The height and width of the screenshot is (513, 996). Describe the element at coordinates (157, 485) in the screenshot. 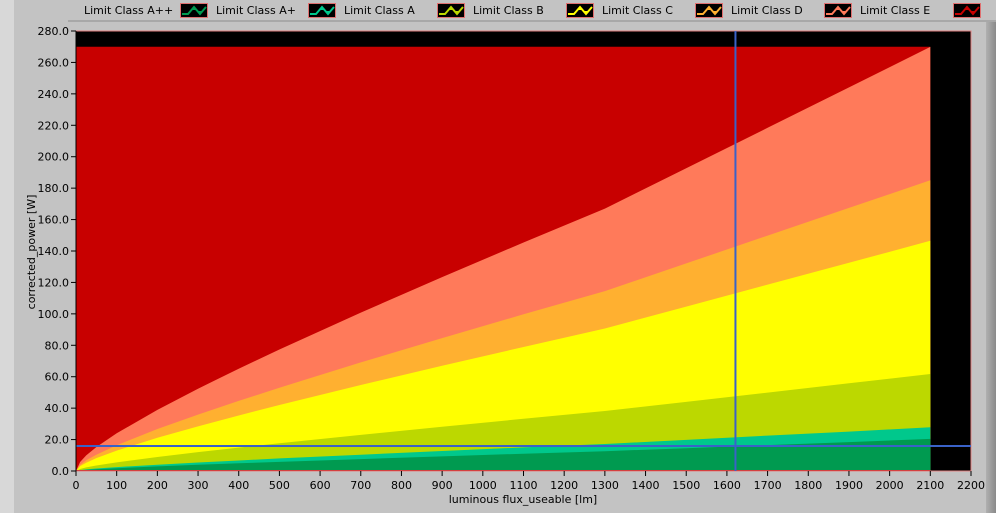

I see `x-tick-label: 200` at that location.